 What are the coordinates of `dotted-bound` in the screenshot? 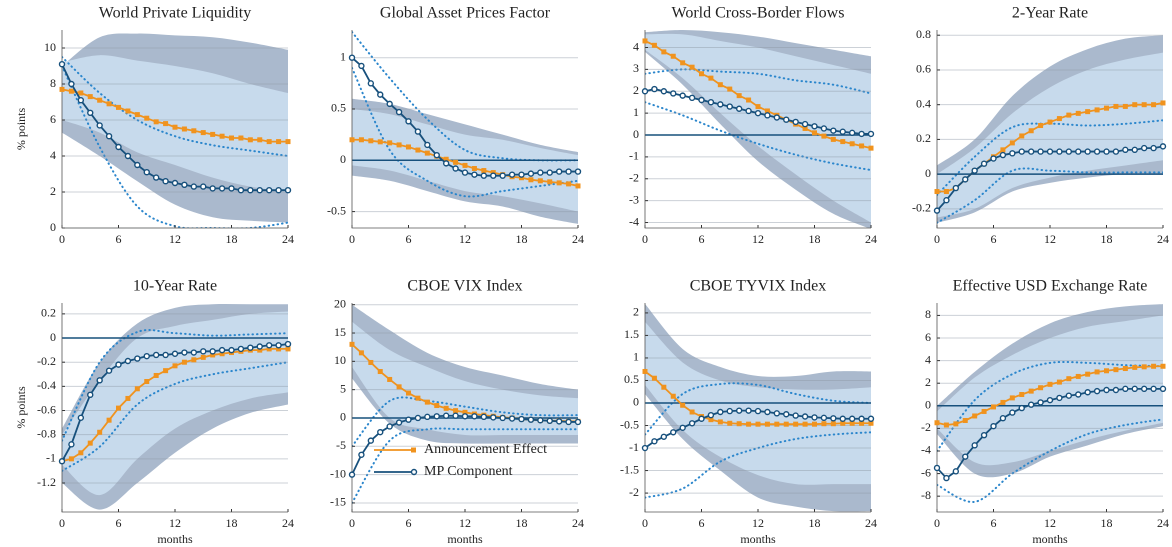 It's located at (175, 416).